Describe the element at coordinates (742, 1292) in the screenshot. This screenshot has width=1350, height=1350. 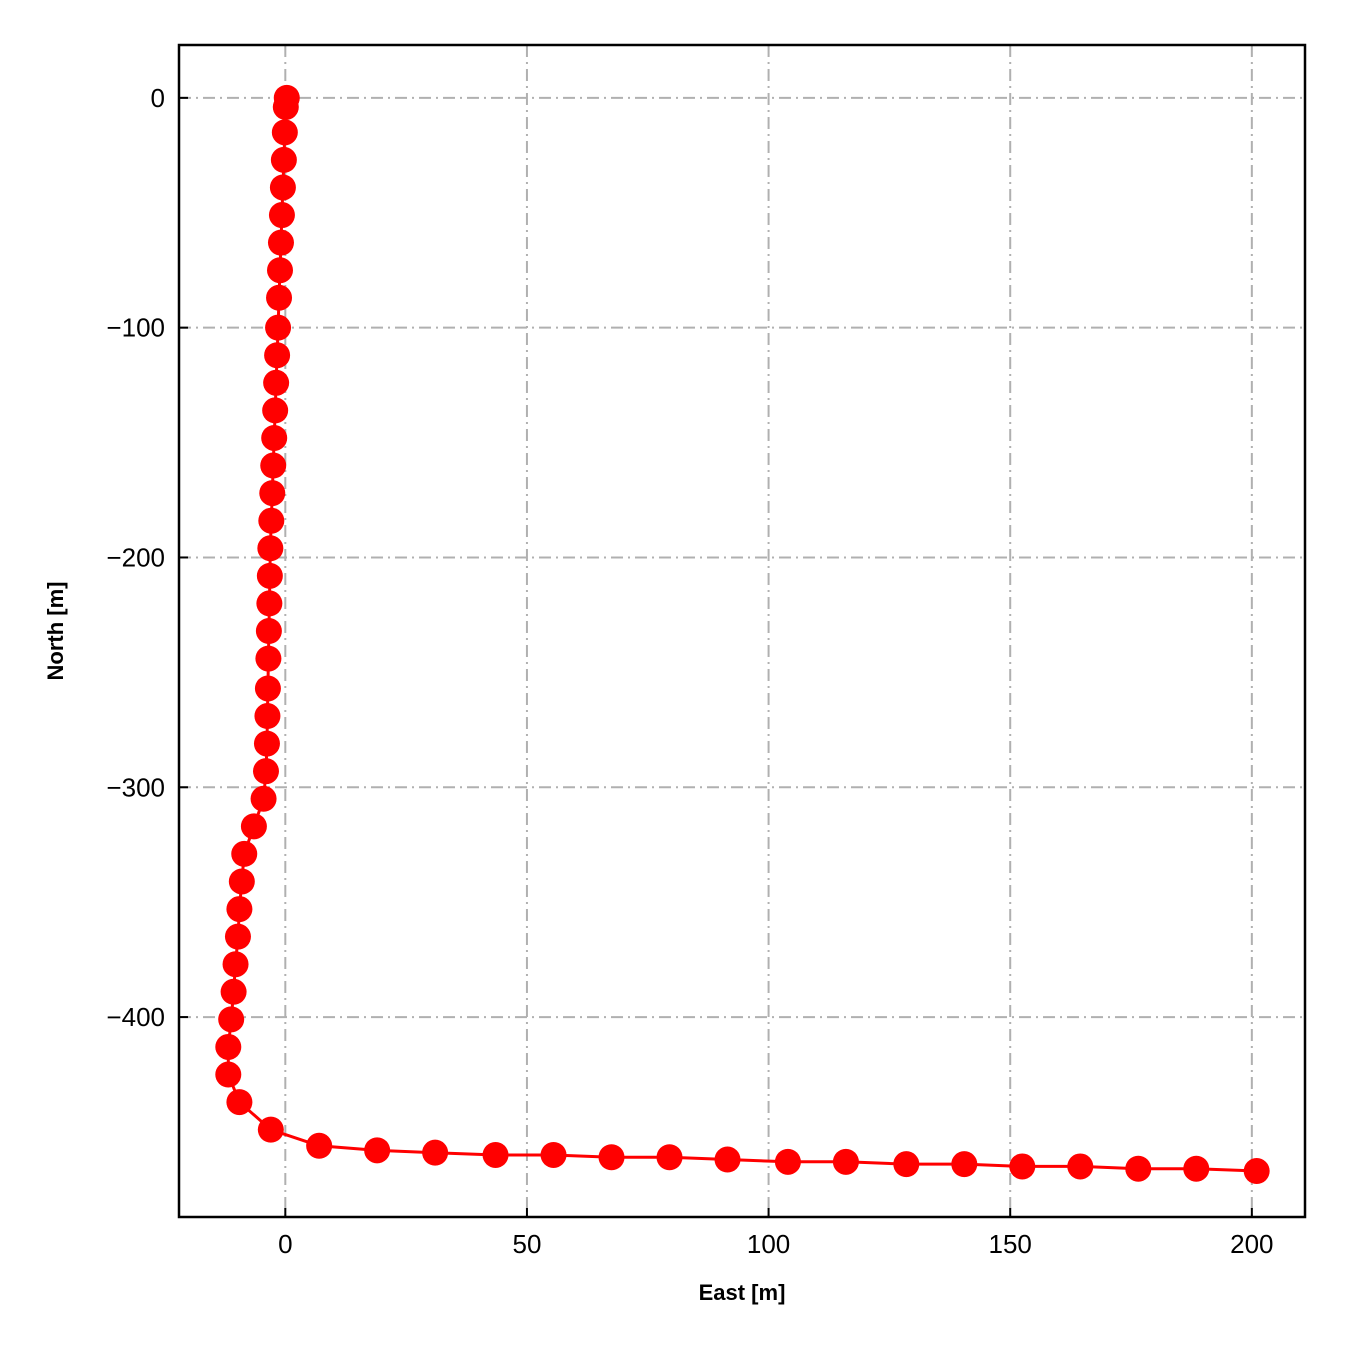
I see `x-axis-label: East [m]` at that location.